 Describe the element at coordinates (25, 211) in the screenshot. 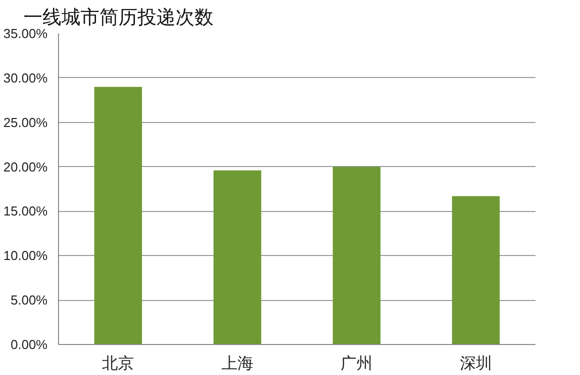

I see `y-tick-label: 15.00%` at that location.